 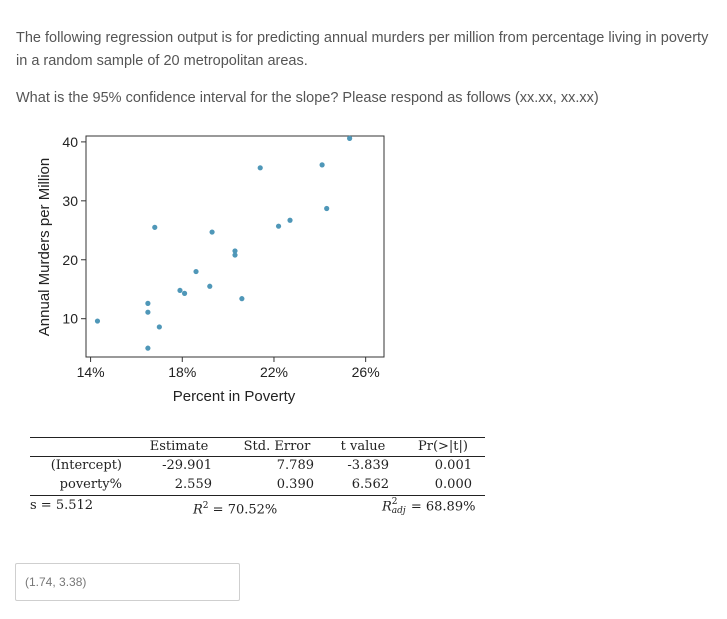 I want to click on x-tick-label: 18%, so click(x=182, y=372).